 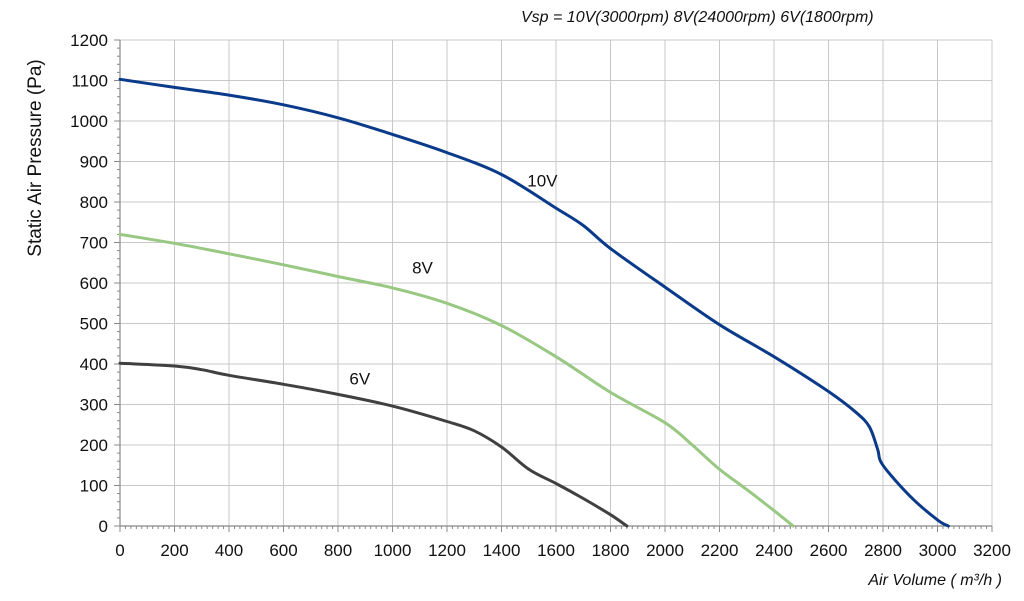 What do you see at coordinates (447, 550) in the screenshot?
I see `x-tick-label: 1200` at bounding box center [447, 550].